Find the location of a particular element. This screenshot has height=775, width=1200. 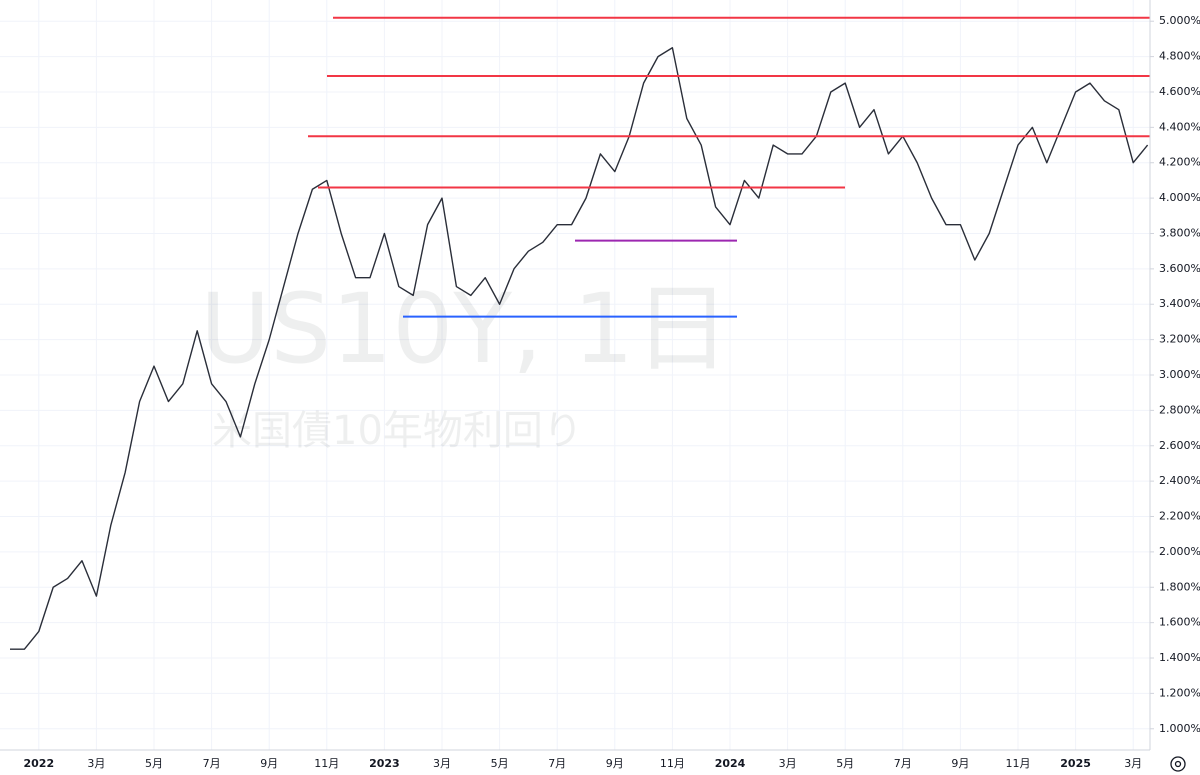

y-tick-label: 4.800% is located at coordinates (1179, 56).